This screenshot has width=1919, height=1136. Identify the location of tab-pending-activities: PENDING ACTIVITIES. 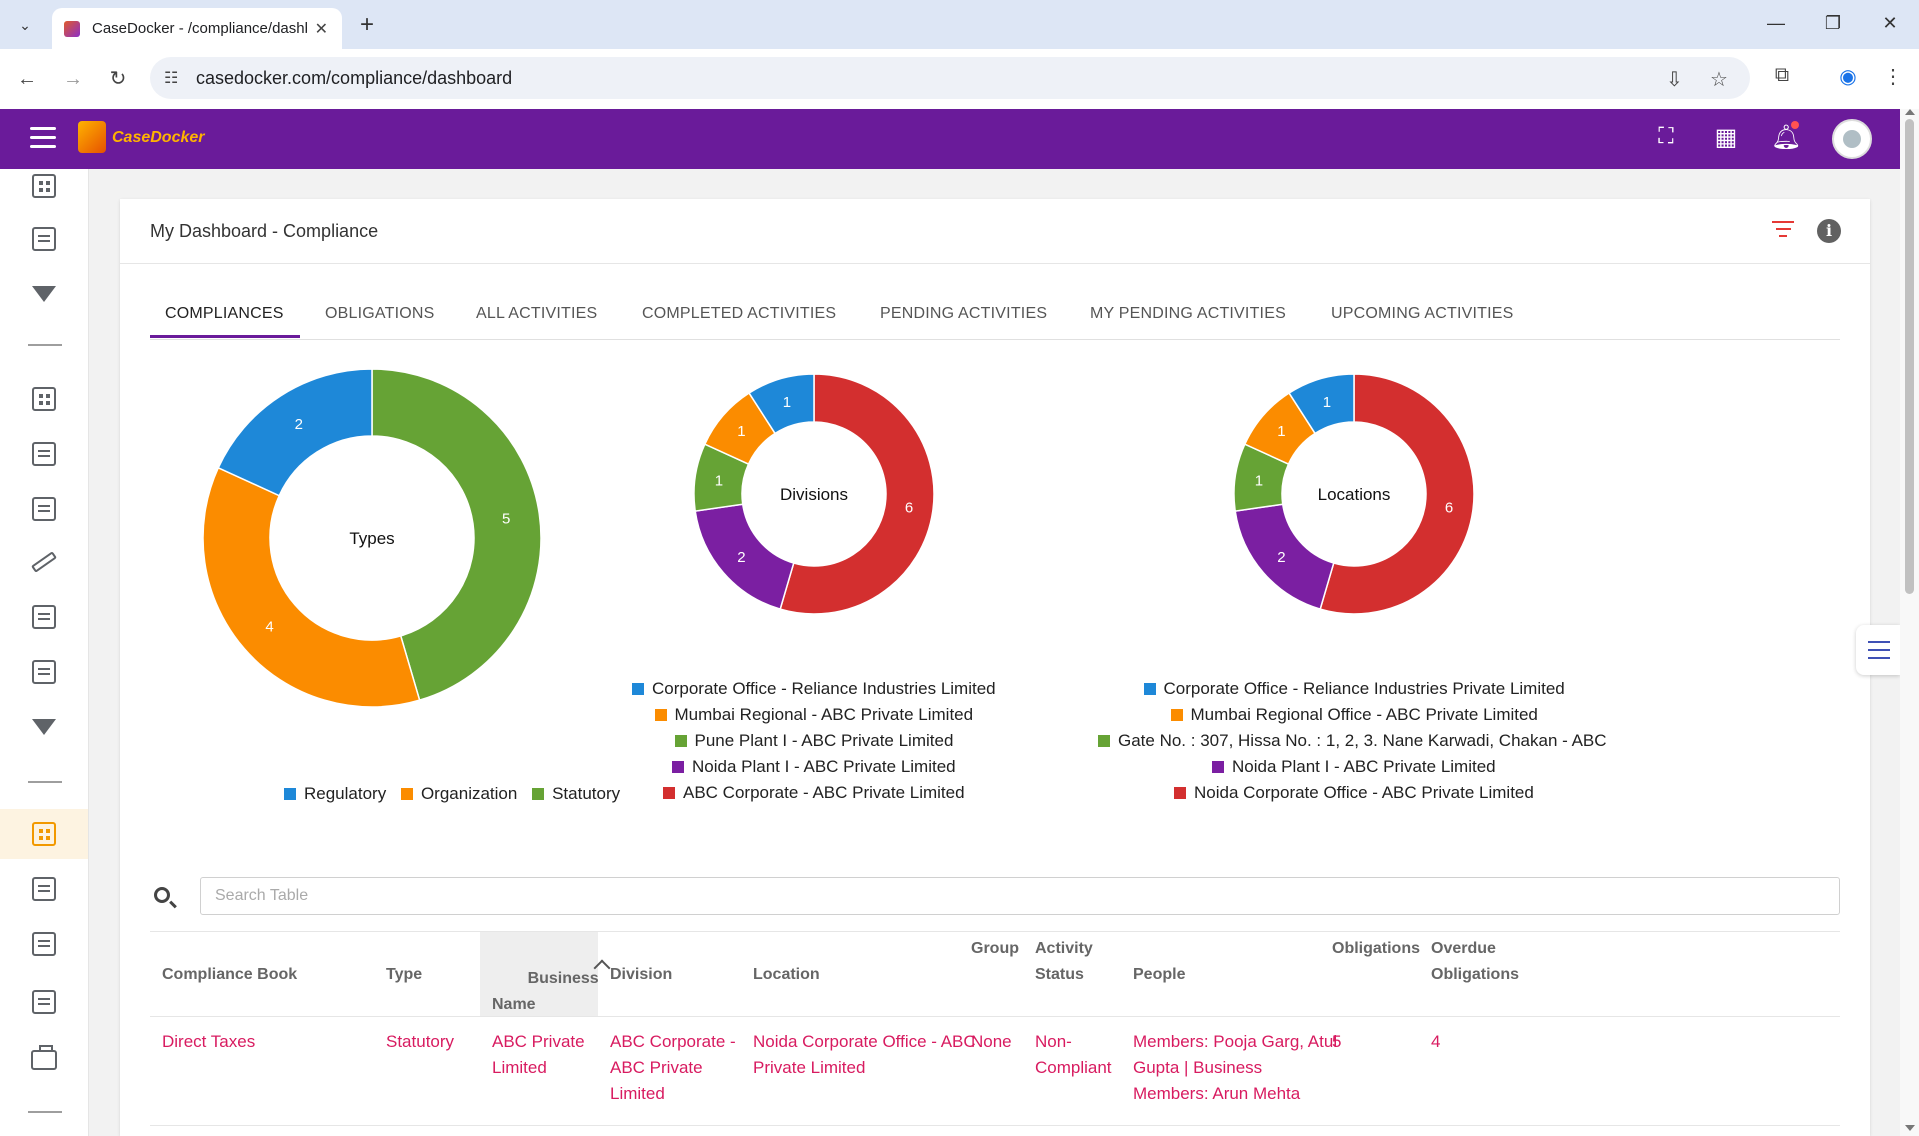
(964, 313).